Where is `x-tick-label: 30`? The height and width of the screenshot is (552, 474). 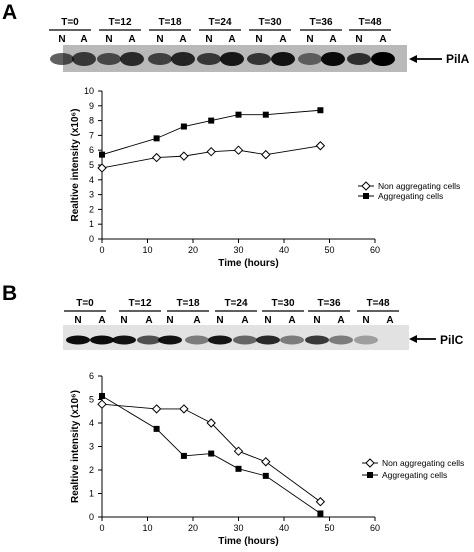 x-tick-label: 30 is located at coordinates (238, 528).